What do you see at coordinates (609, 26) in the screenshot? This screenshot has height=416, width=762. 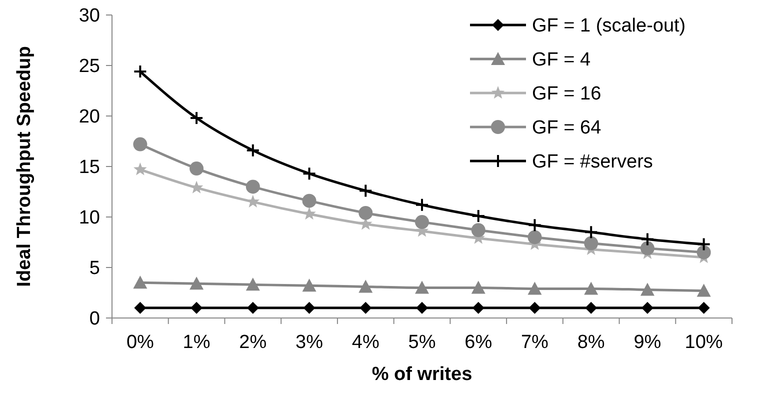 I see `legend-label: GF = 1 (scale-out)` at bounding box center [609, 26].